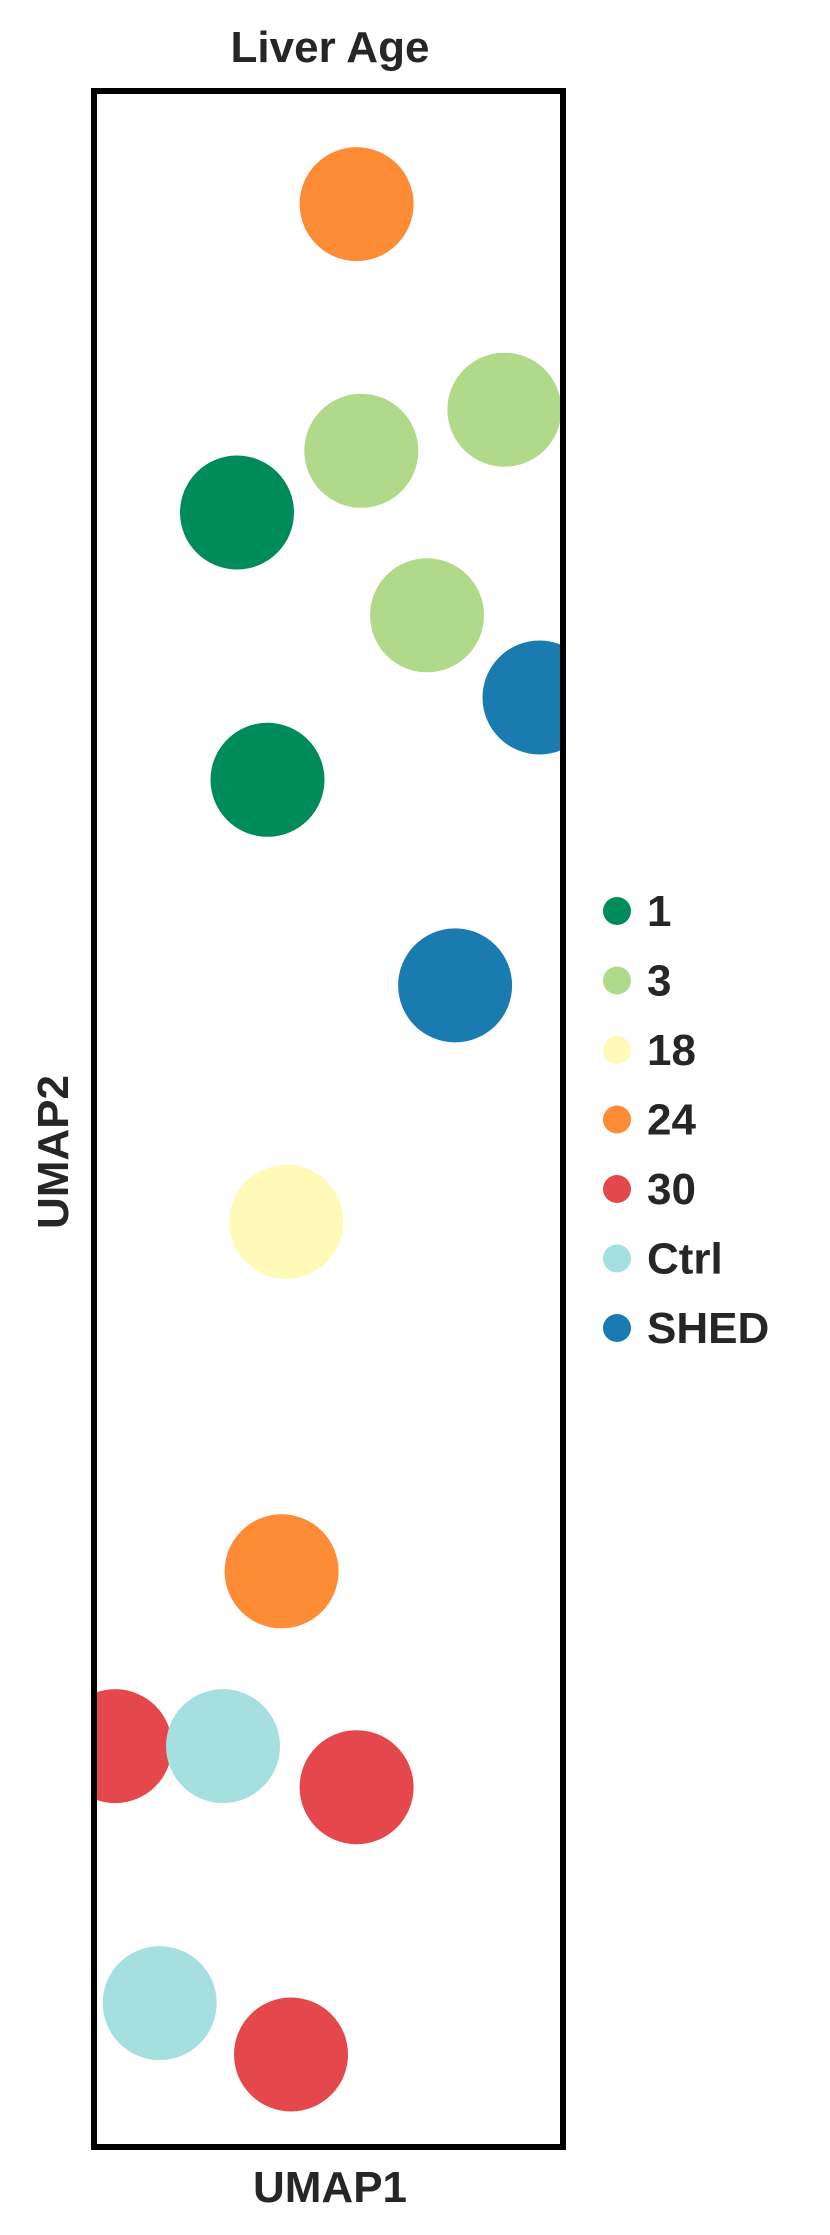  Describe the element at coordinates (671, 1120) in the screenshot. I see `legend-label-24: 24` at that location.